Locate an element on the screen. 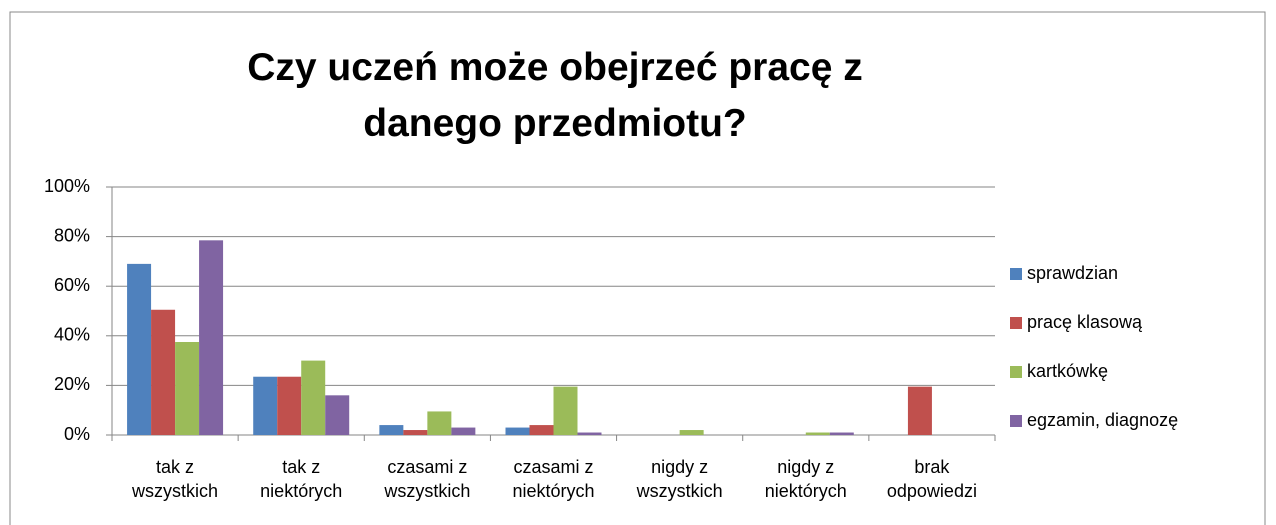 The image size is (1276, 525). x-tick-label: nigdy z niektórych is located at coordinates (805, 479).